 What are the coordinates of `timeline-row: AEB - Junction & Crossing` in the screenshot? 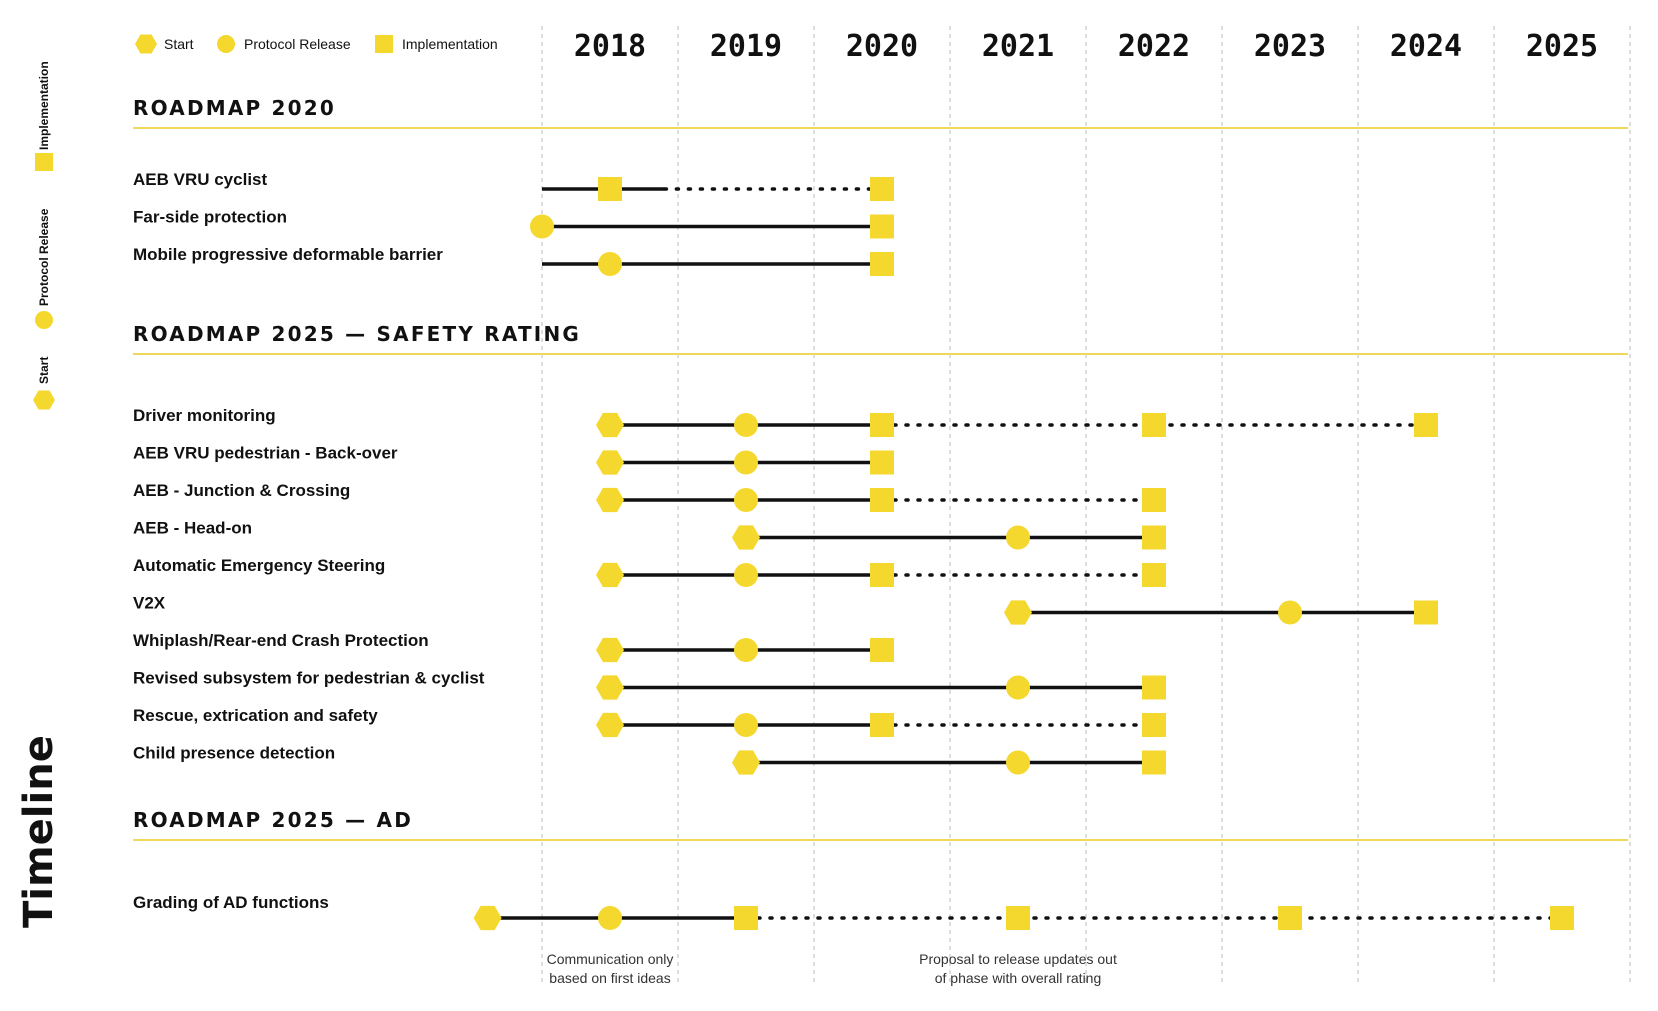 It's located at (649, 497).